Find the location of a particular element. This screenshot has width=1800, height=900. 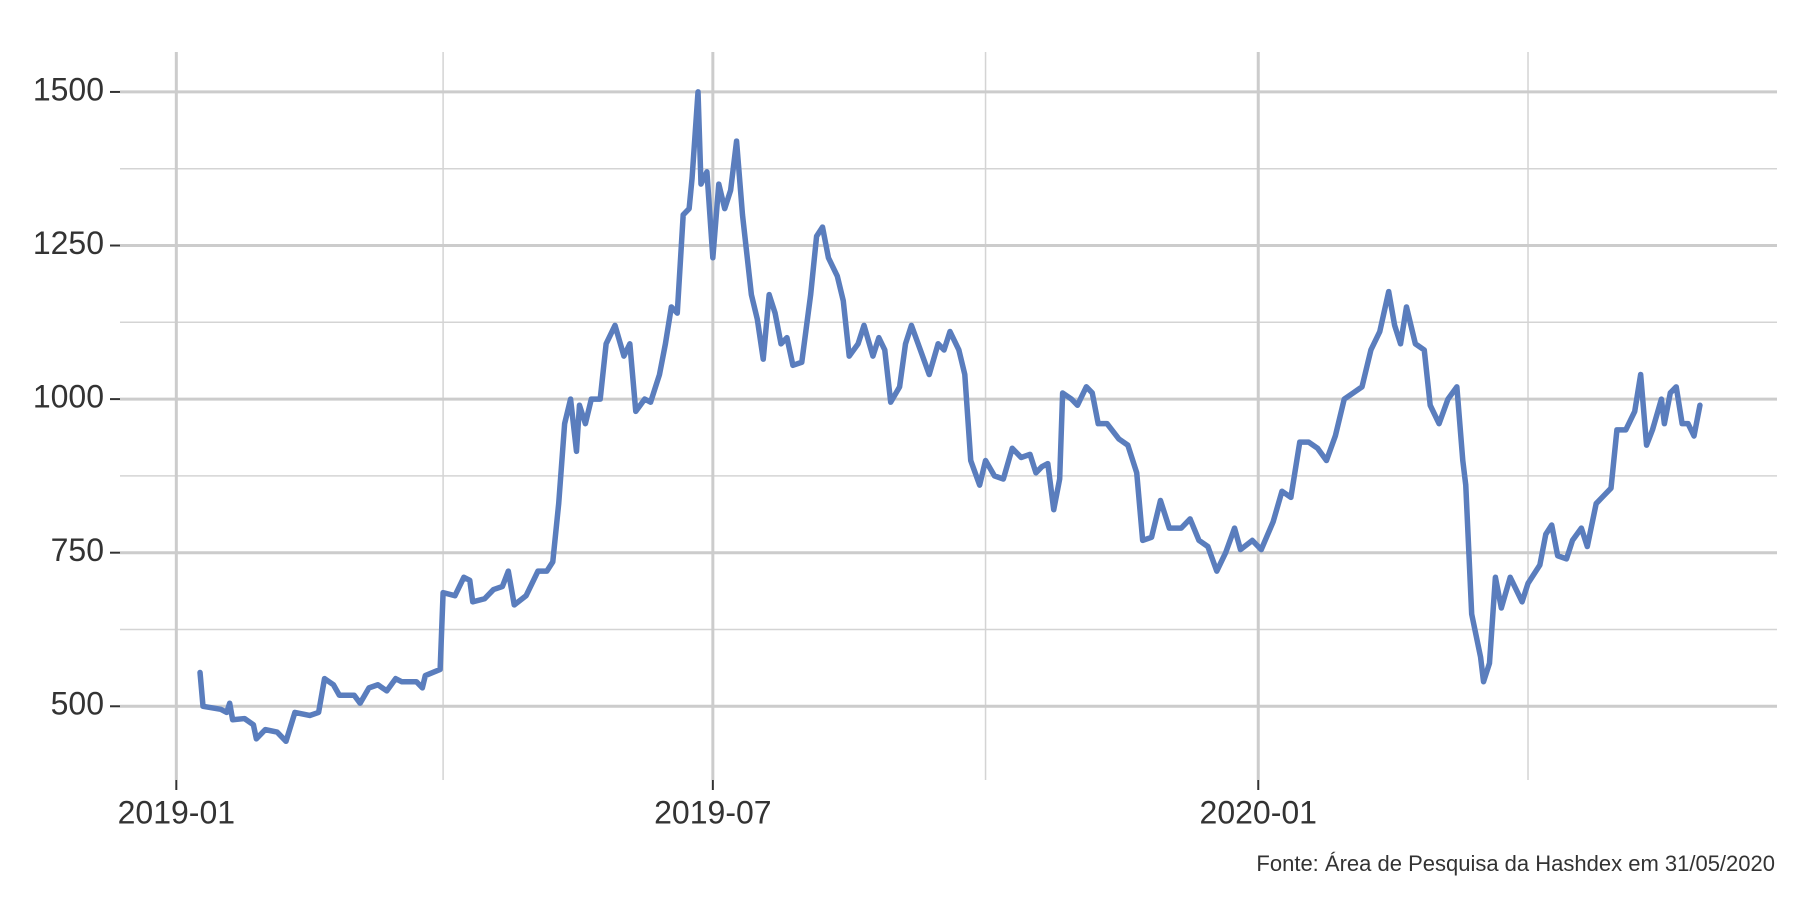

y-tick-label: 1000 is located at coordinates (68, 397).